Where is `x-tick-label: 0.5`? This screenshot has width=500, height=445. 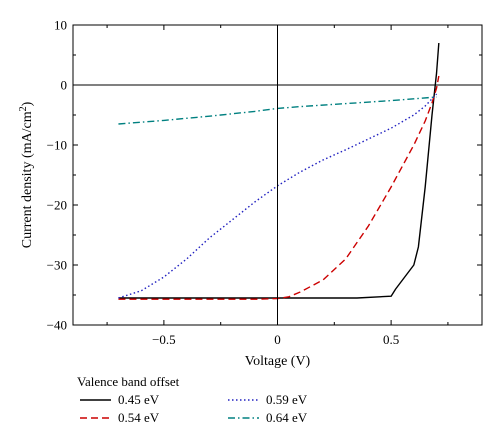 x-tick-label: 0.5 is located at coordinates (391, 339).